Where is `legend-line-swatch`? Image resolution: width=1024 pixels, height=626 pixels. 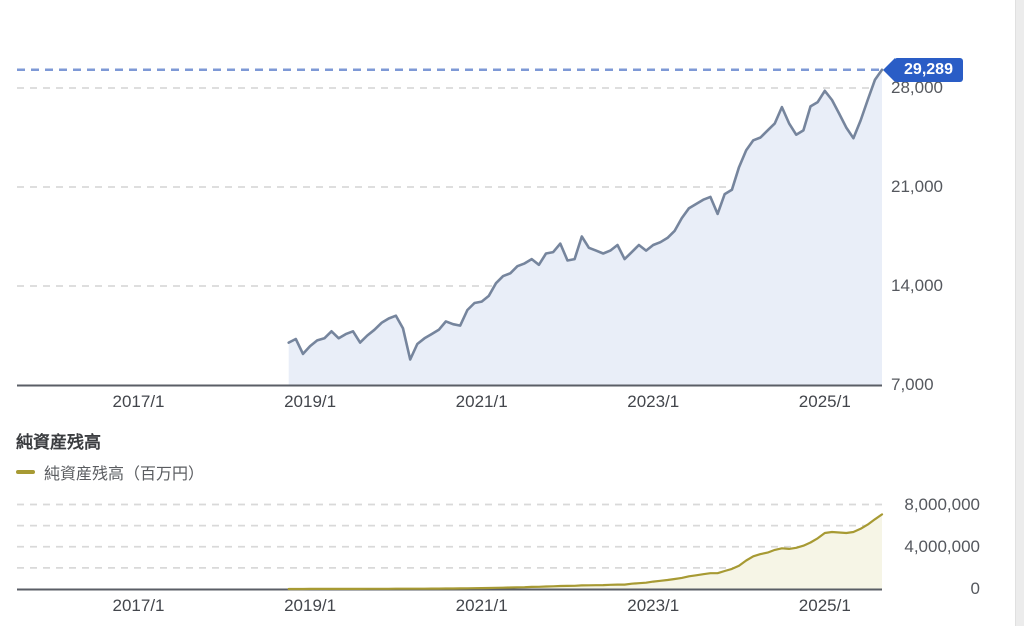
legend-line-swatch is located at coordinates (25, 472).